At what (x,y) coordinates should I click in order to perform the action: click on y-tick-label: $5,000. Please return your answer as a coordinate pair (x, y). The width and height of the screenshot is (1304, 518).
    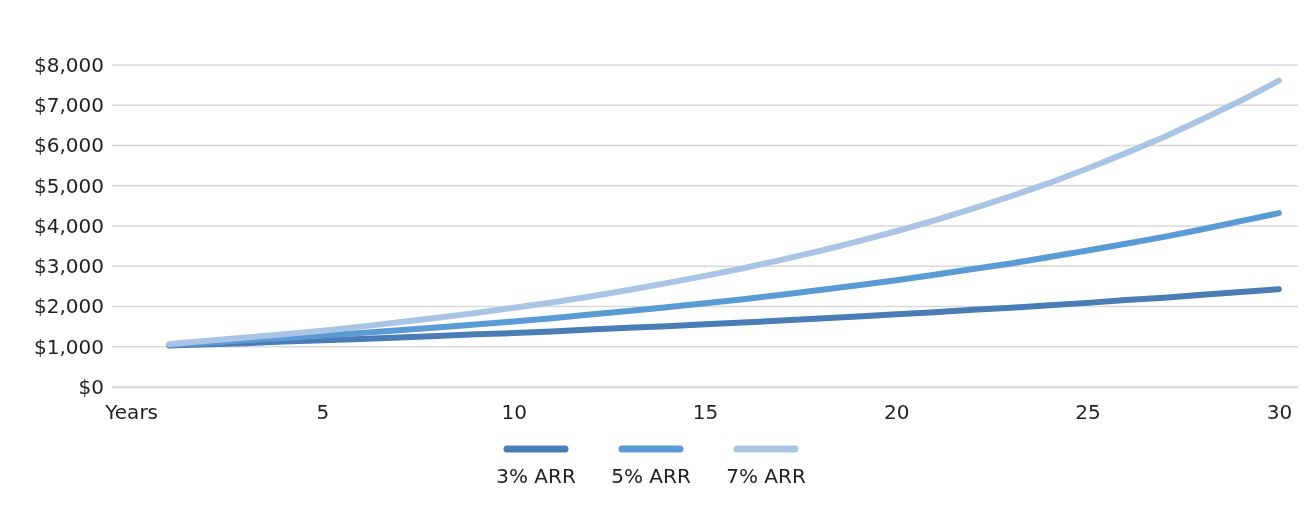
    Looking at the image, I should click on (69, 185).